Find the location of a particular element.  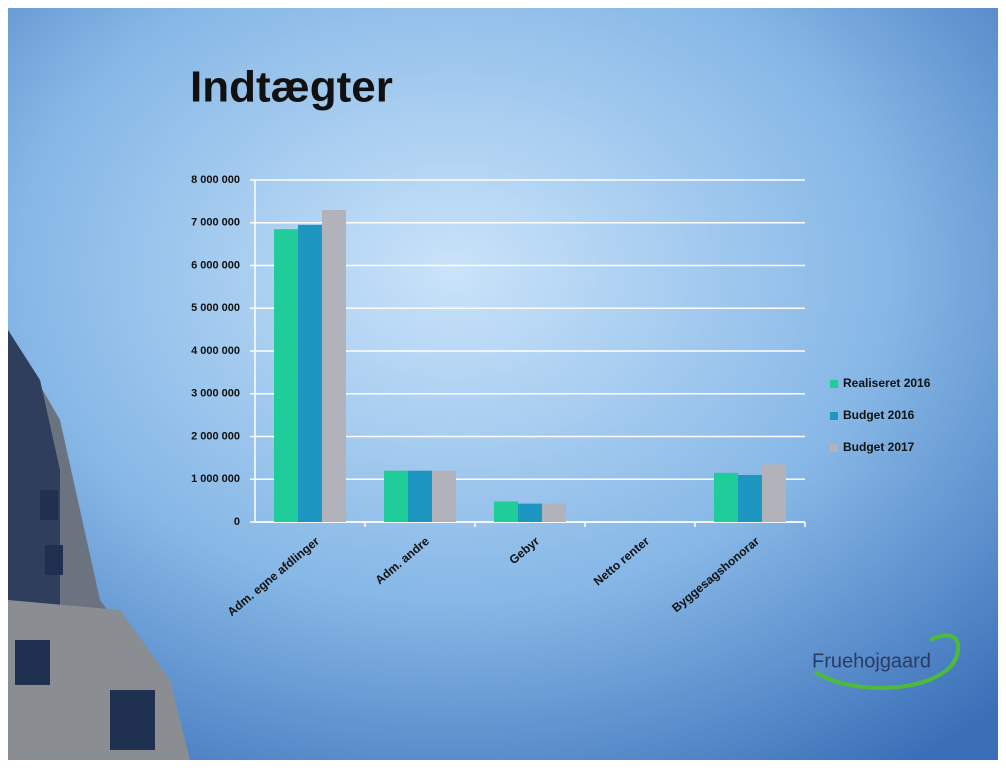

y-tick-label: 4 000 000 is located at coordinates (215, 351).